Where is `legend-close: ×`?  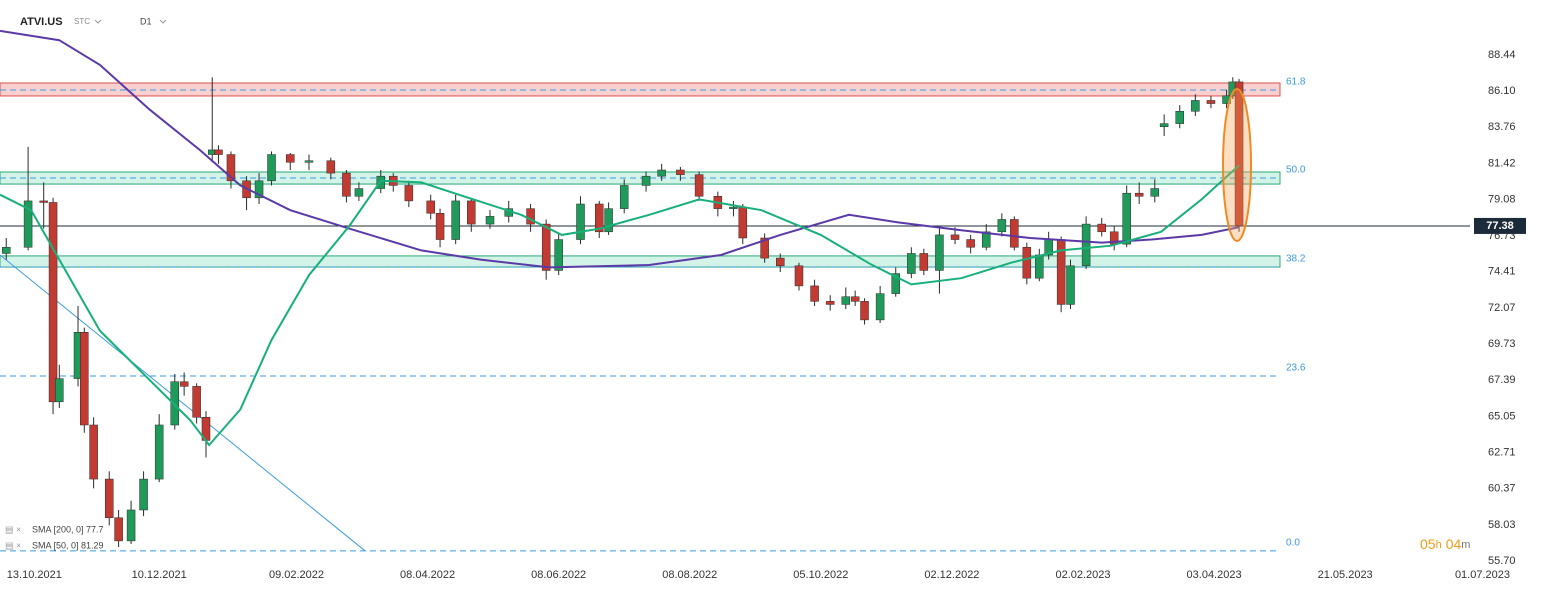
legend-close: × is located at coordinates (18, 545).